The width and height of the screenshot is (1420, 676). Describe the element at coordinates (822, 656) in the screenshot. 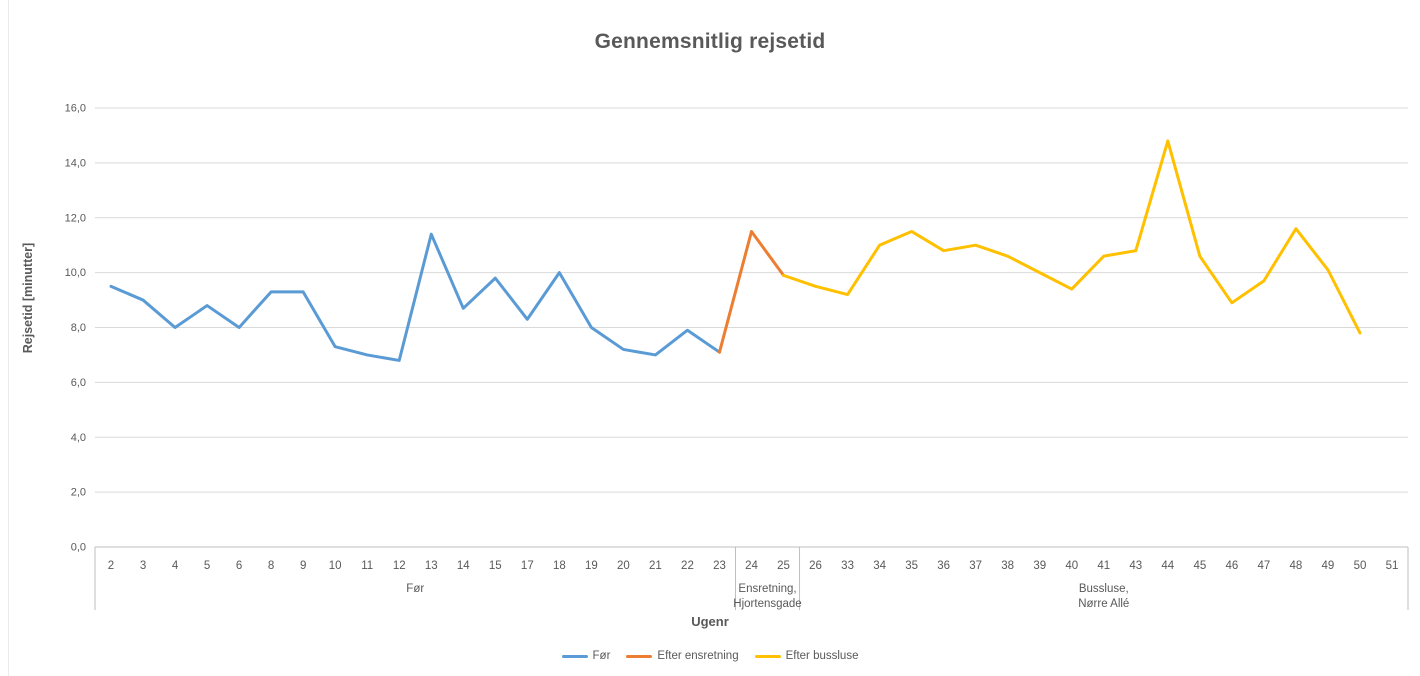

I see `legend-label: Efter bussluse` at that location.